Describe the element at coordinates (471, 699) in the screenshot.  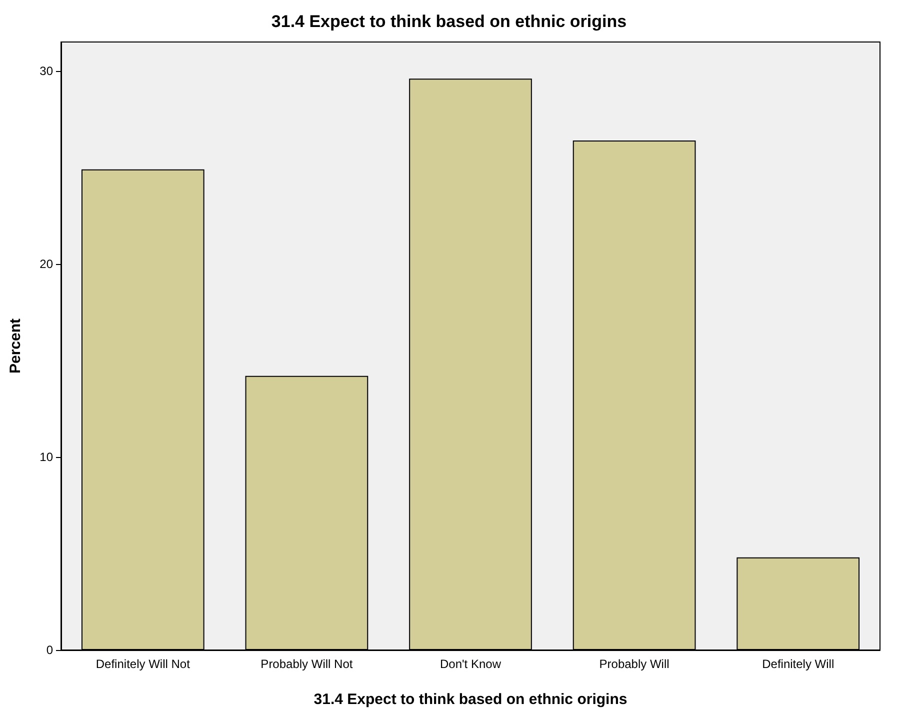
I see `x-axis-title: 31.4 Expect to think based on ethnic origins` at that location.